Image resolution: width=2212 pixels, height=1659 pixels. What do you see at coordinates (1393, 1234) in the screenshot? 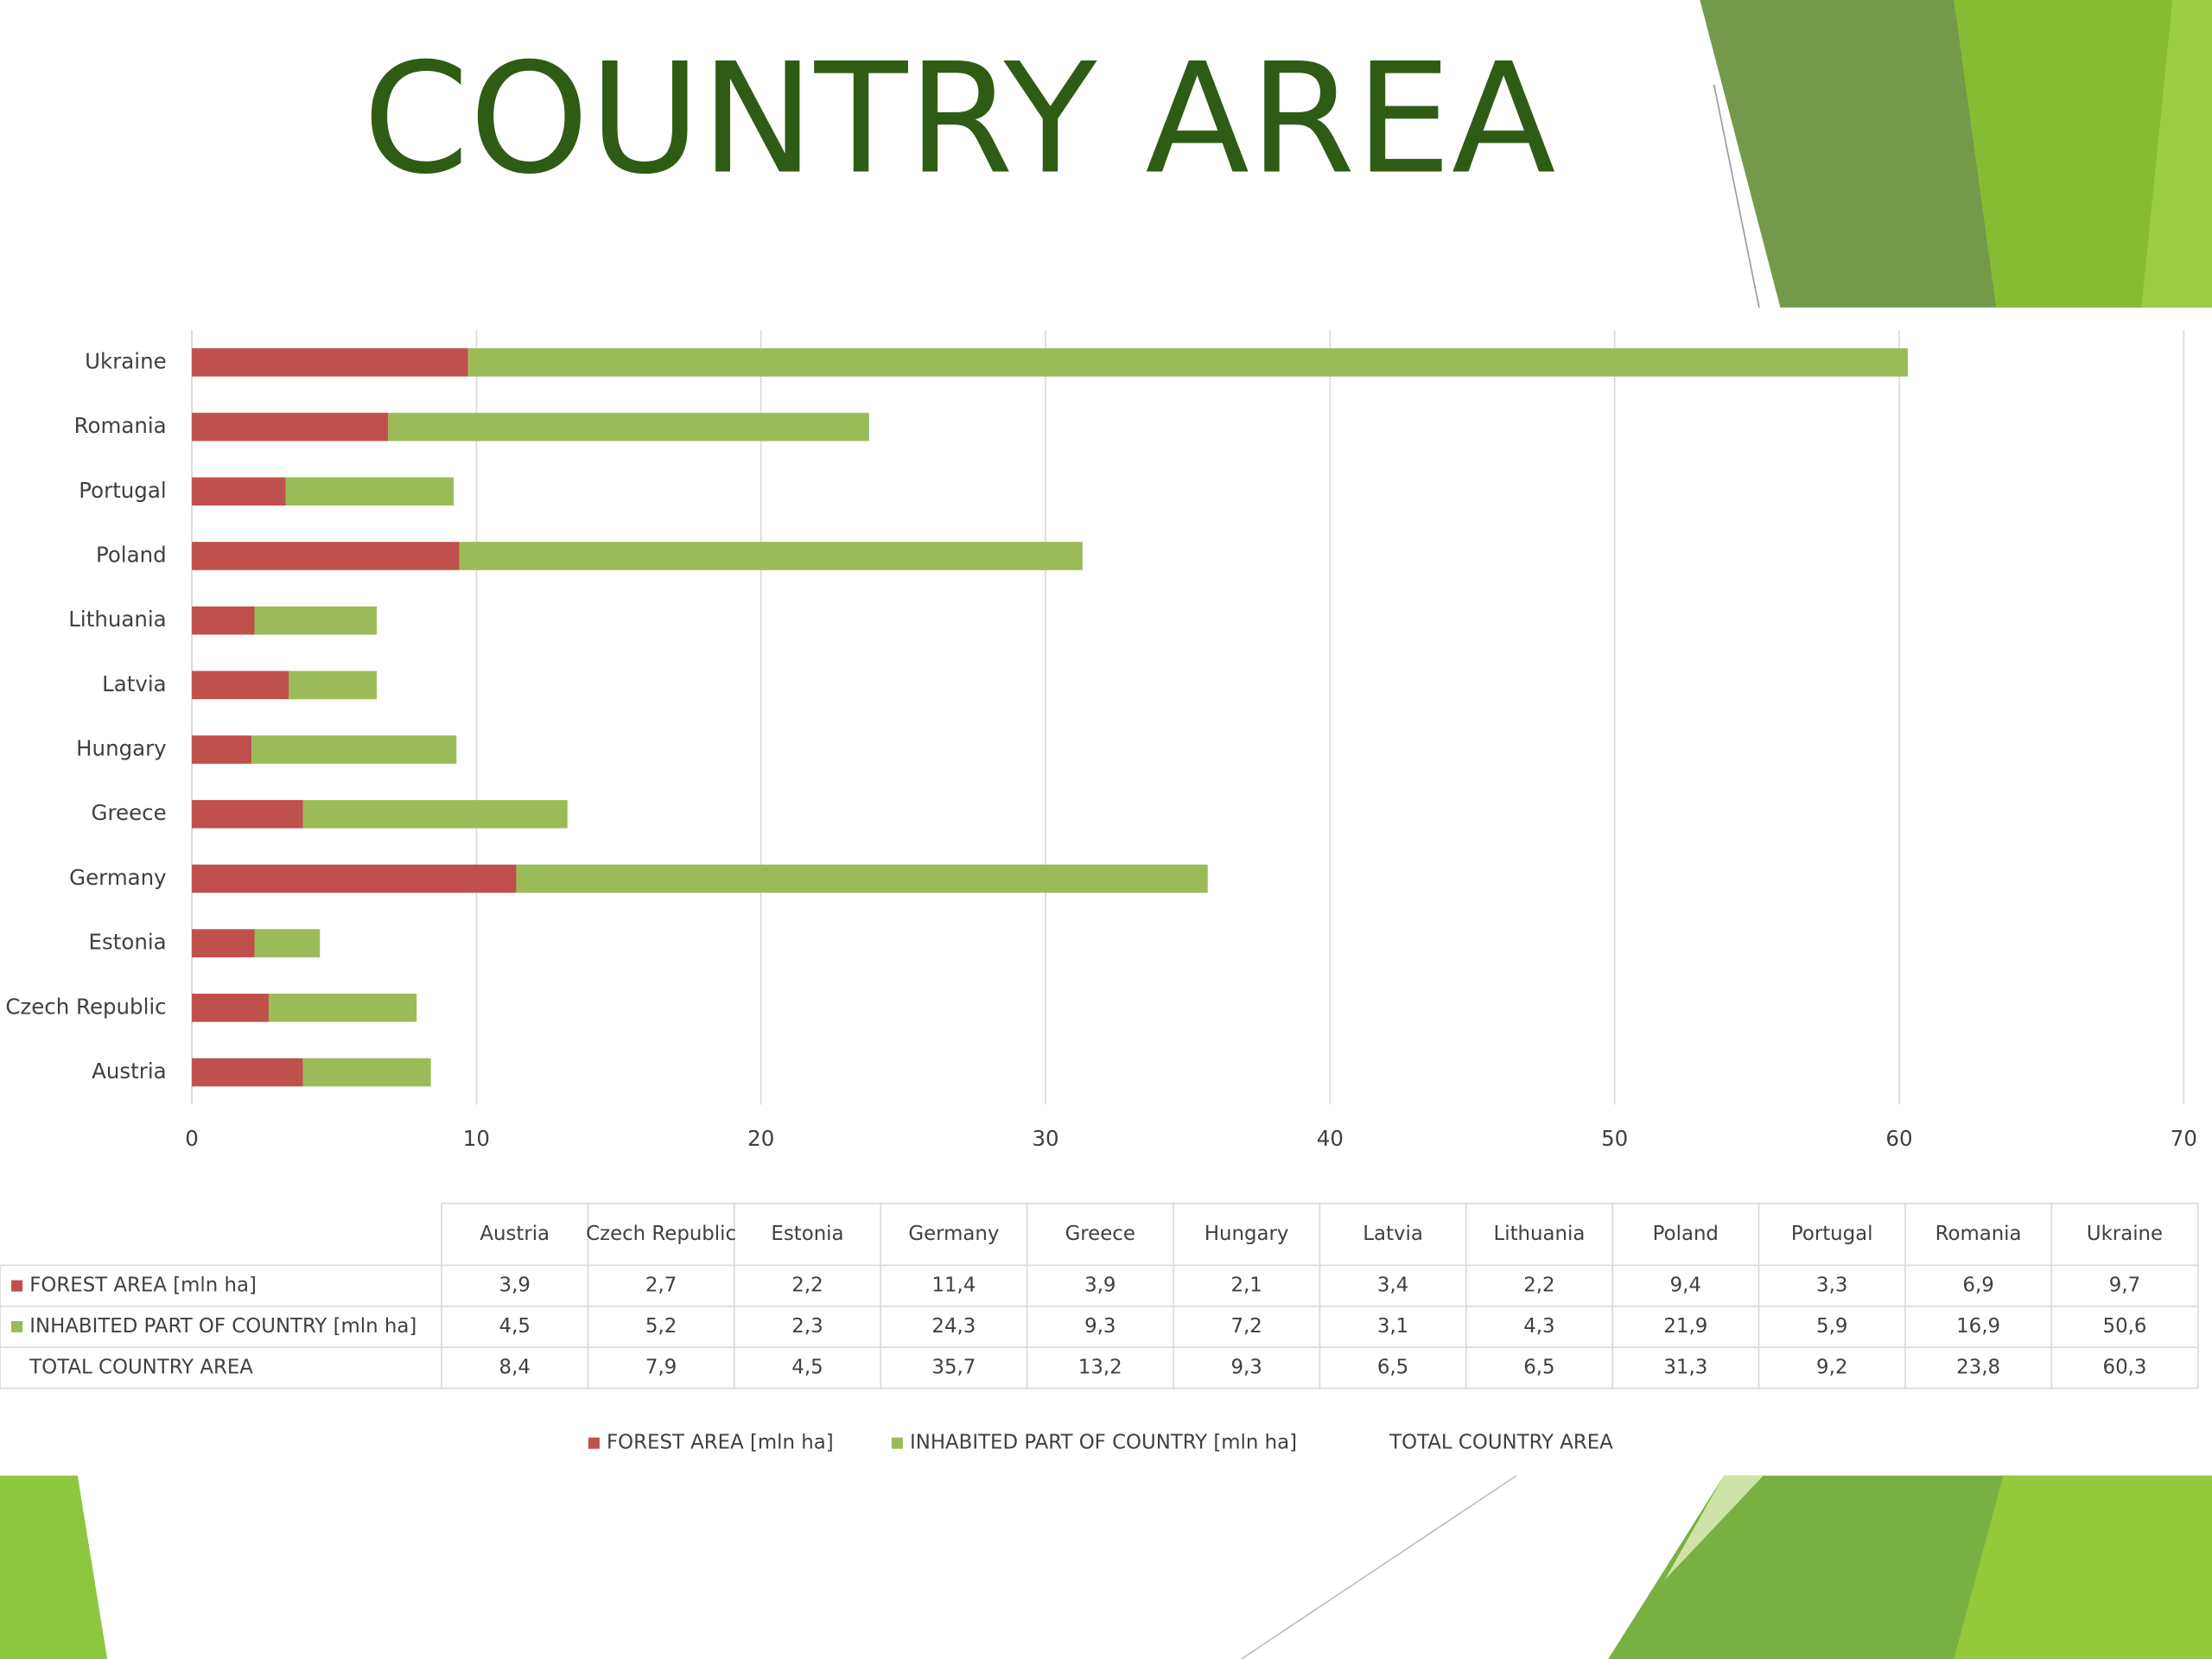
I see `table-header: Latvia` at bounding box center [1393, 1234].